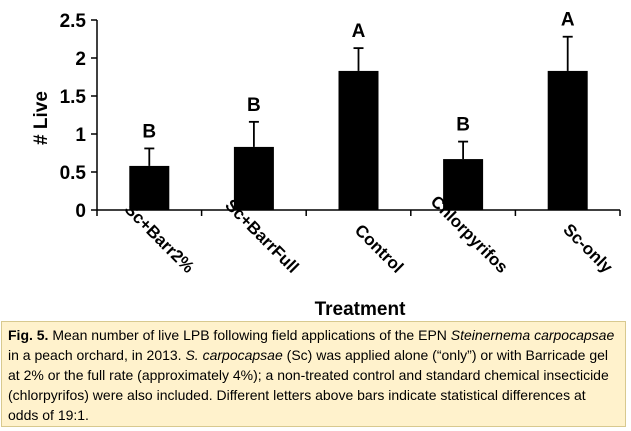 This screenshot has width=631, height=431. Describe the element at coordinates (234, 355) in the screenshot. I see `caption-species-short: S. carpocapsae` at that location.